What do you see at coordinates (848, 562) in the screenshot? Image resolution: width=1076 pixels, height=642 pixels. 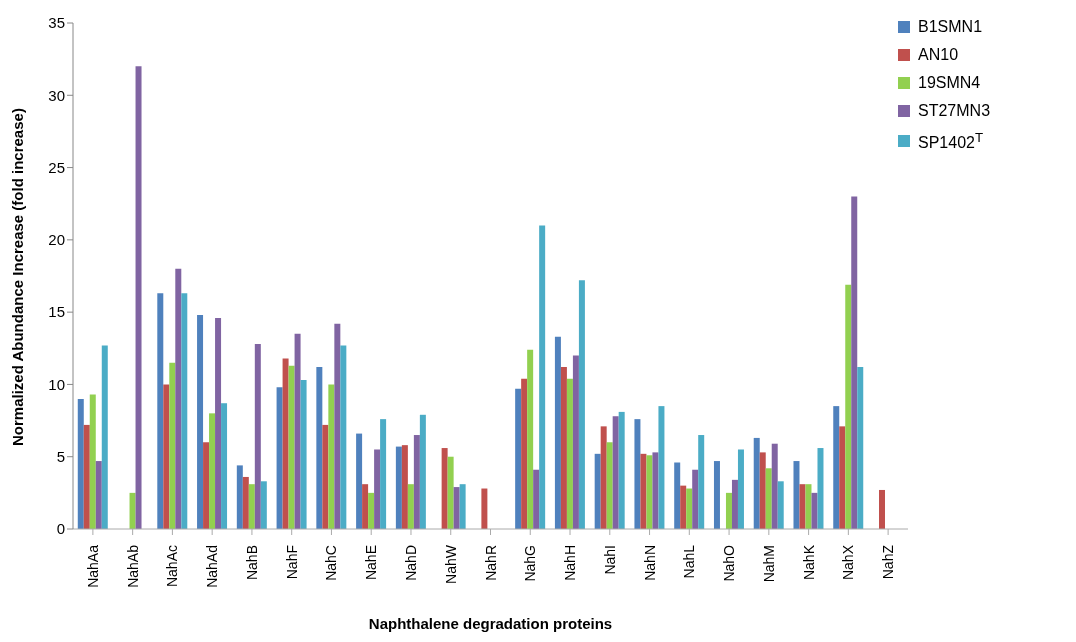 I see `x-tick-label: NahX` at bounding box center [848, 562].